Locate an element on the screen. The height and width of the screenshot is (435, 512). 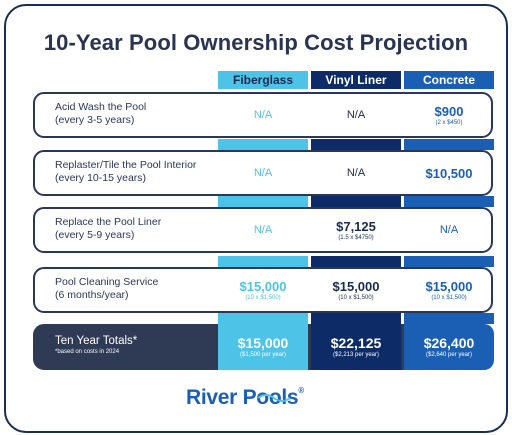
totals-footnote: *based on costs in 2024 is located at coordinates (87, 352).